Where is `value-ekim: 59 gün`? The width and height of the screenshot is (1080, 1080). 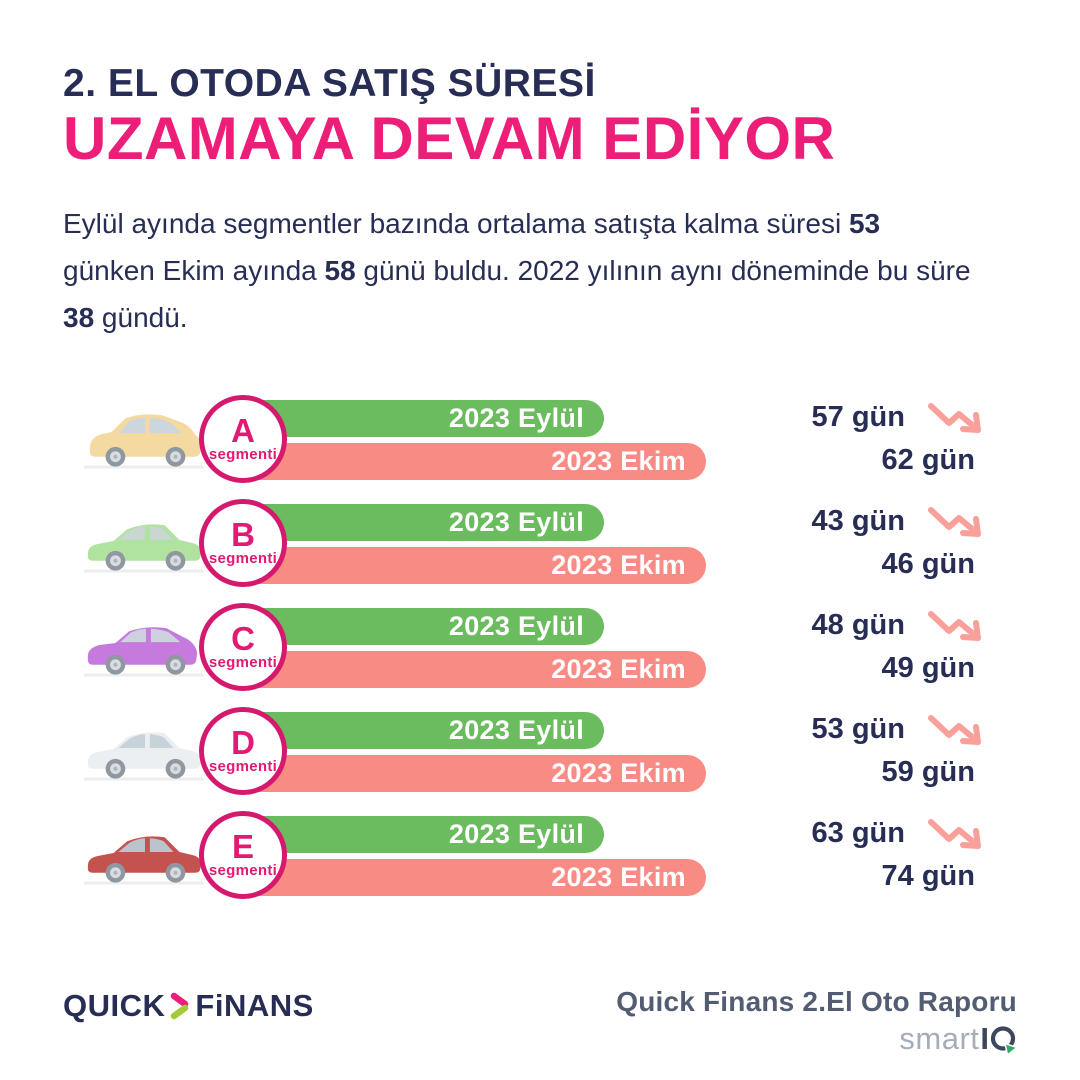
value-ekim: 59 gün is located at coordinates (928, 772).